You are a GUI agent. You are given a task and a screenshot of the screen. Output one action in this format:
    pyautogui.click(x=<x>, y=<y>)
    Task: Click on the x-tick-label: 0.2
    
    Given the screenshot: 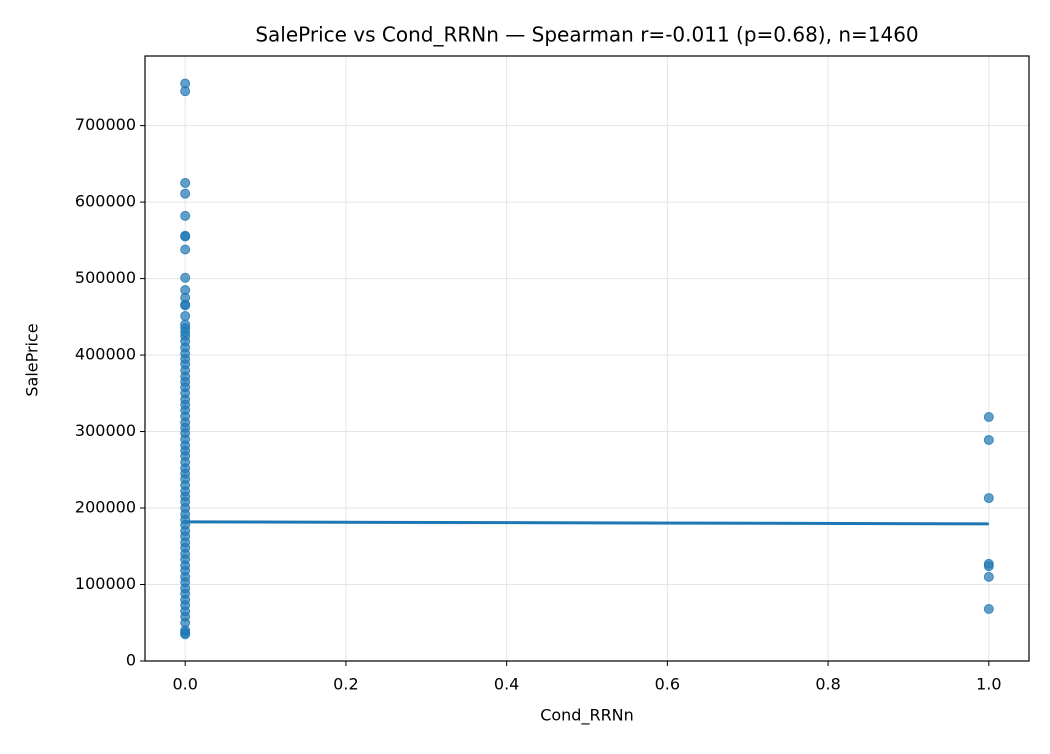 What is the action you would take?
    pyautogui.click(x=345, y=684)
    